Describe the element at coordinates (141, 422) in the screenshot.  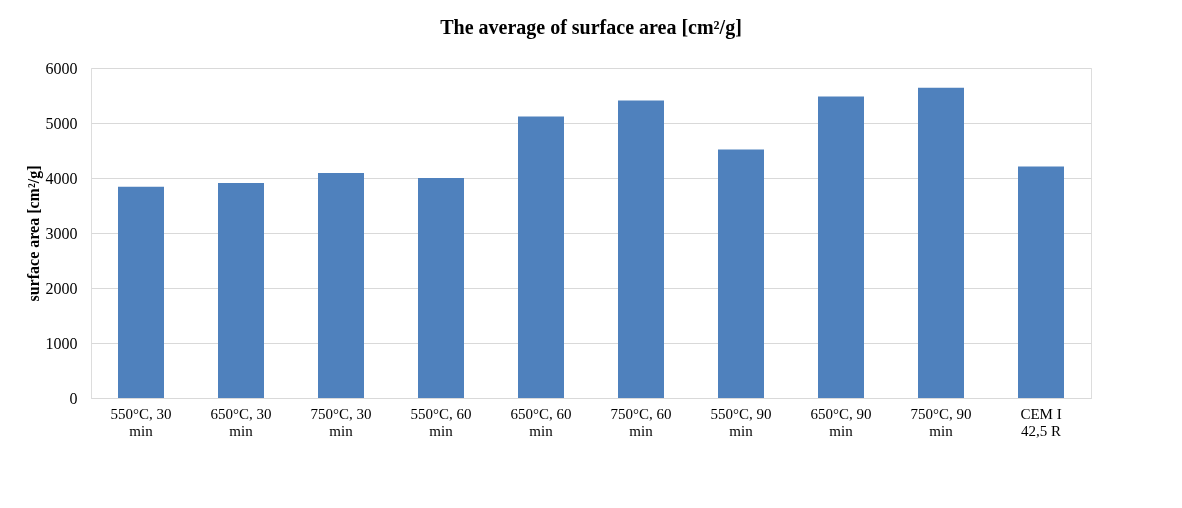
I see `x-tick-label: 550°C, 30 min` at that location.